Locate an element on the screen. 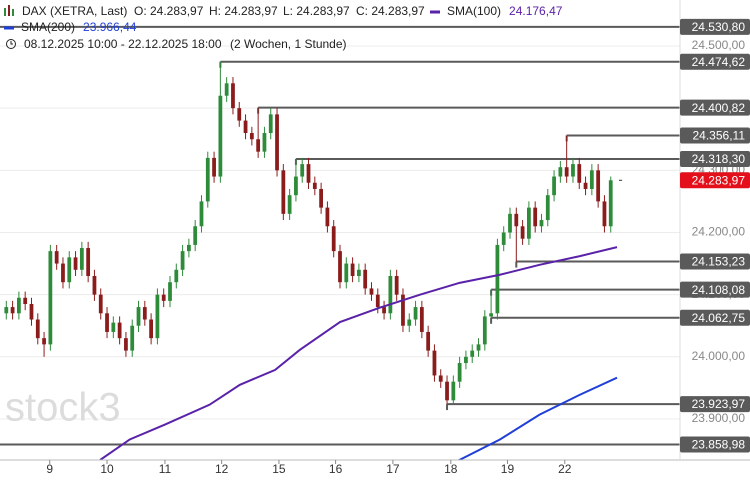  level-label: 24.318,30 is located at coordinates (719, 159).